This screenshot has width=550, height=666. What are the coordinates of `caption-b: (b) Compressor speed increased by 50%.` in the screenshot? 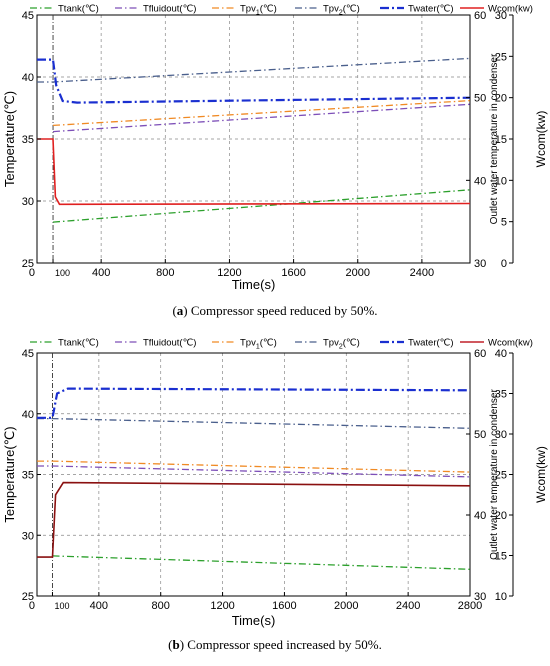 It's located at (275, 644).